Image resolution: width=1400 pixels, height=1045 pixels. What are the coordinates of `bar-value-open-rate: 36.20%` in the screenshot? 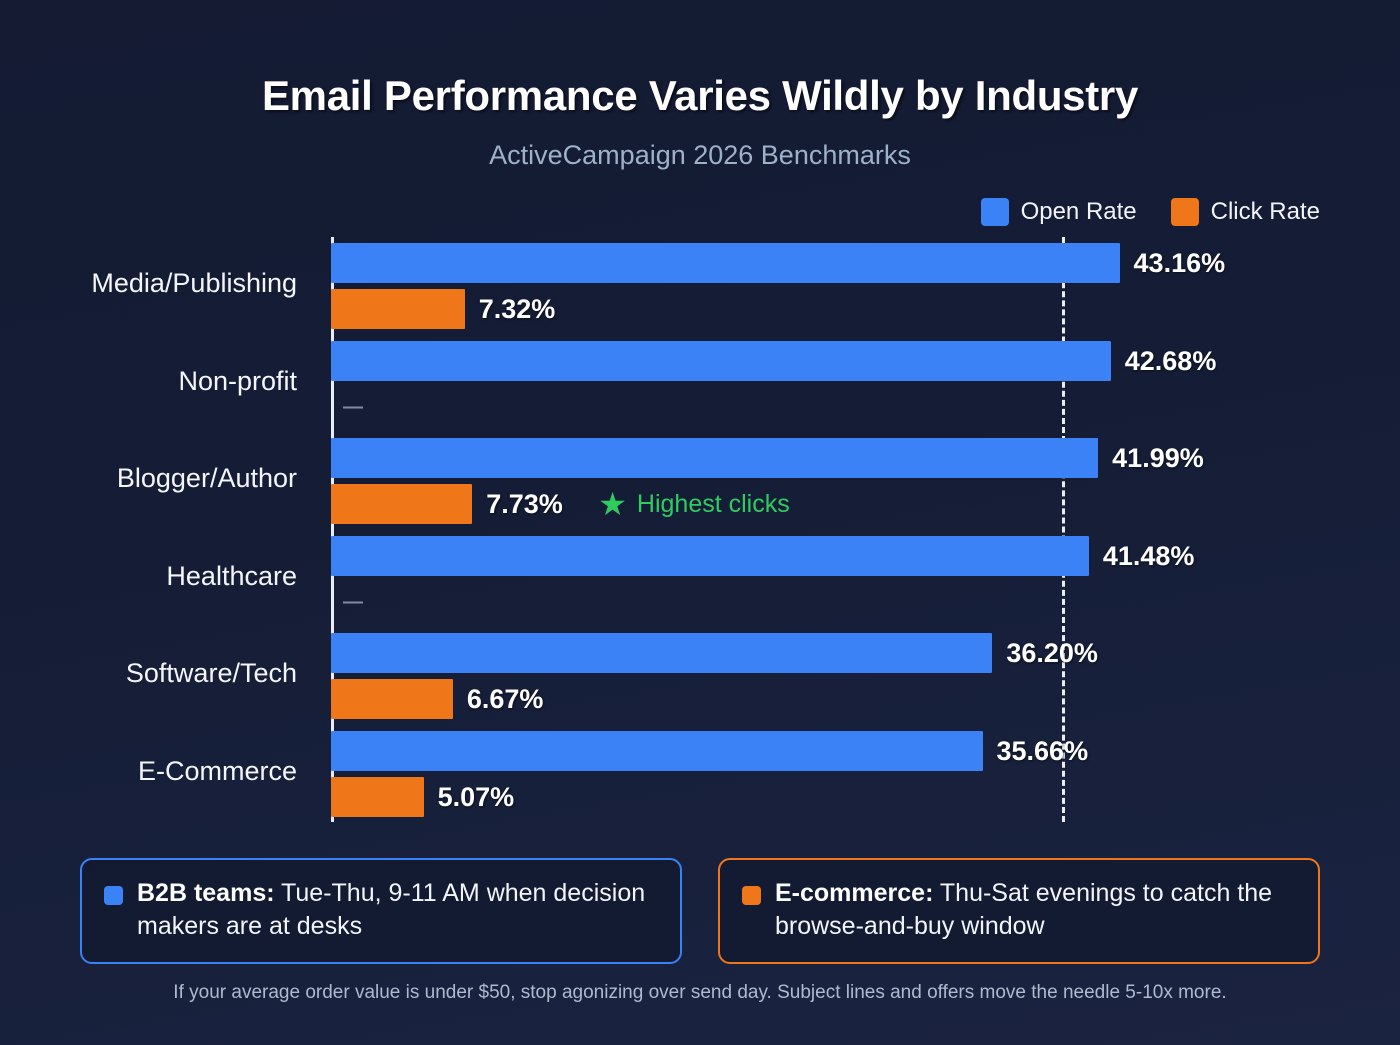 It's located at (1052, 653).